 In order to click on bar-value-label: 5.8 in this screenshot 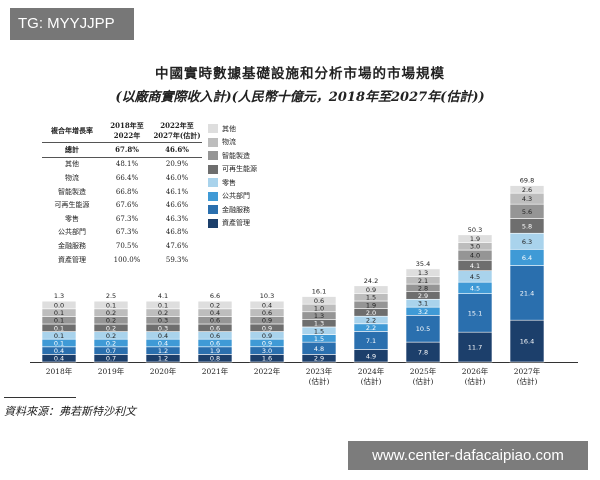, I will do `click(527, 226)`.